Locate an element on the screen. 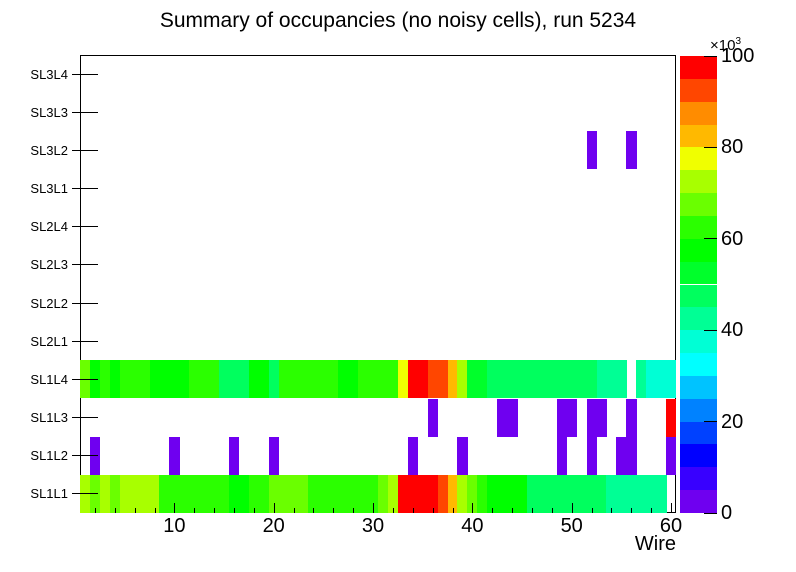 Image resolution: width=796 pixels, height=572 pixels. y-bin-label: SL1L4 is located at coordinates (49, 379).